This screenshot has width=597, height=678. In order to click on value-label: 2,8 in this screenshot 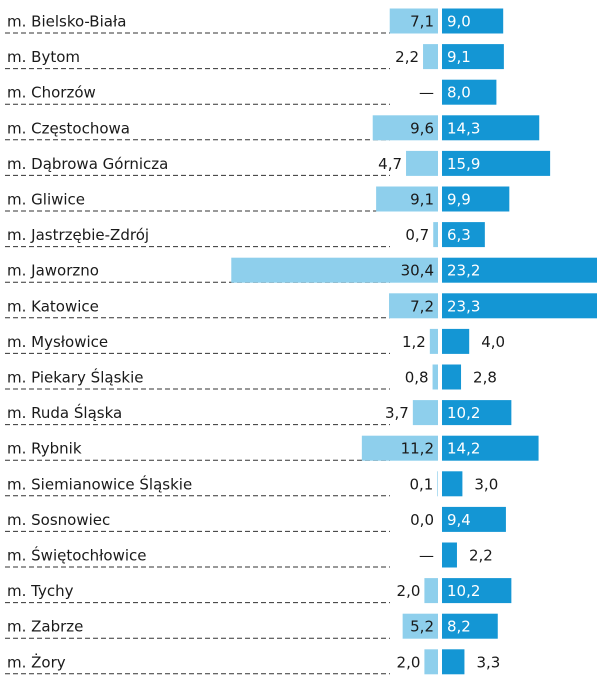, I will do `click(485, 378)`.